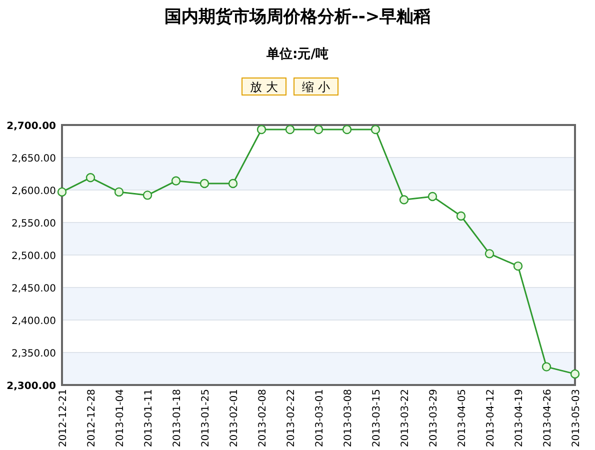 The height and width of the screenshot is (450, 595). What do you see at coordinates (31, 386) in the screenshot?
I see `y-tick-label: 2,300.00` at bounding box center [31, 386].